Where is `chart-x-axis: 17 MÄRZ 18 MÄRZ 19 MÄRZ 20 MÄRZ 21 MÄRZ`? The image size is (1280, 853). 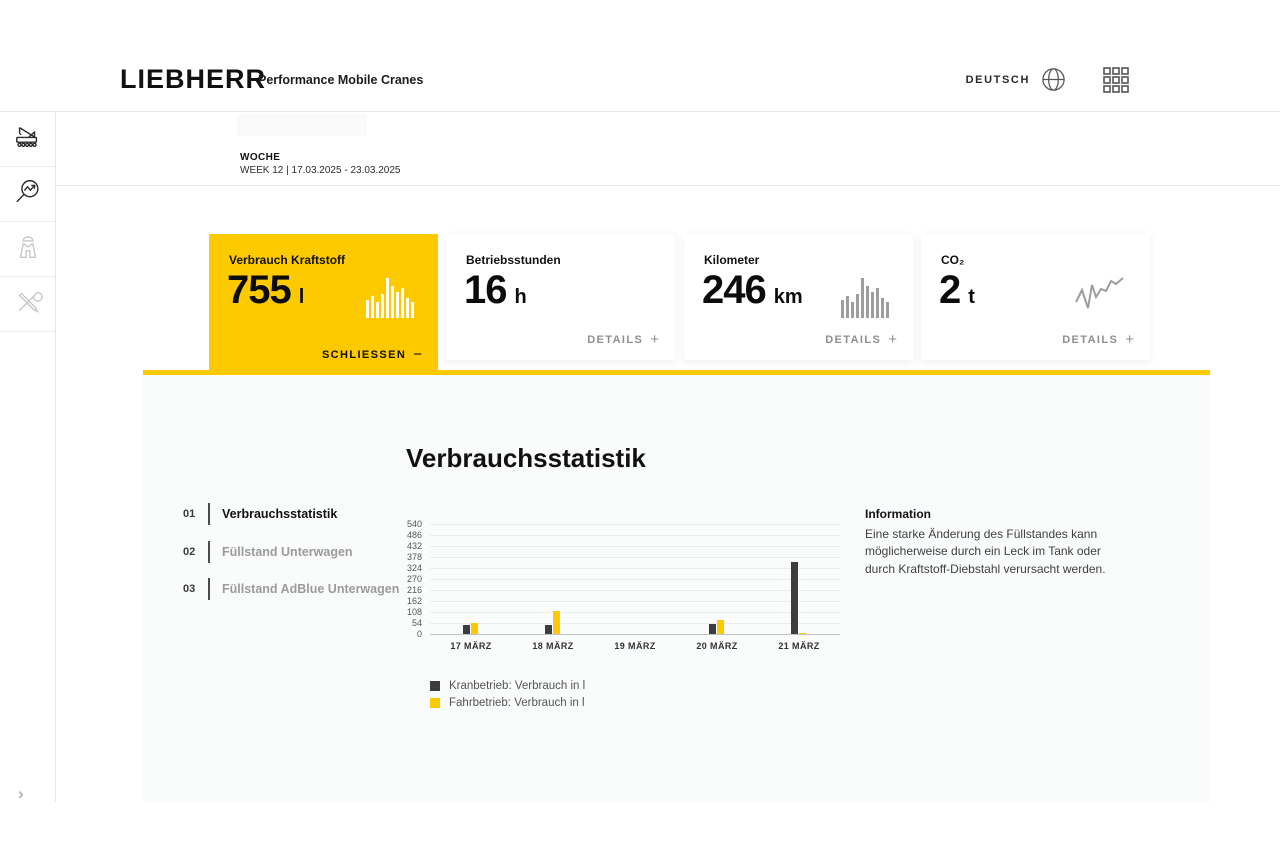 chart-x-axis: 17 MÄRZ 18 MÄRZ 19 MÄRZ 20 MÄRZ 21 MÄRZ is located at coordinates (635, 648).